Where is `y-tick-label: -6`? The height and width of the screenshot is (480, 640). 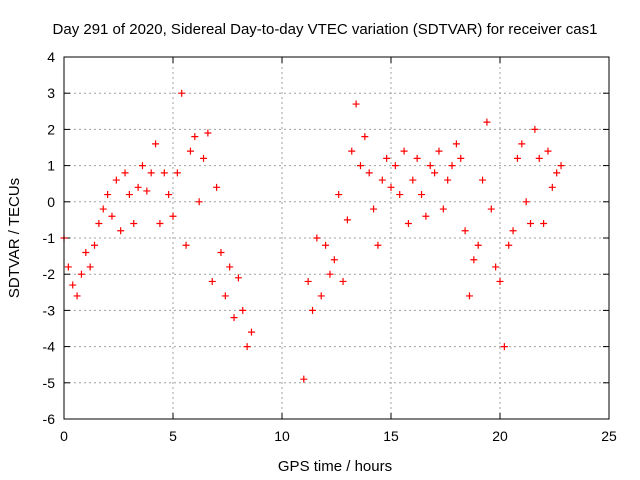
y-tick-label: -6 is located at coordinates (49, 419).